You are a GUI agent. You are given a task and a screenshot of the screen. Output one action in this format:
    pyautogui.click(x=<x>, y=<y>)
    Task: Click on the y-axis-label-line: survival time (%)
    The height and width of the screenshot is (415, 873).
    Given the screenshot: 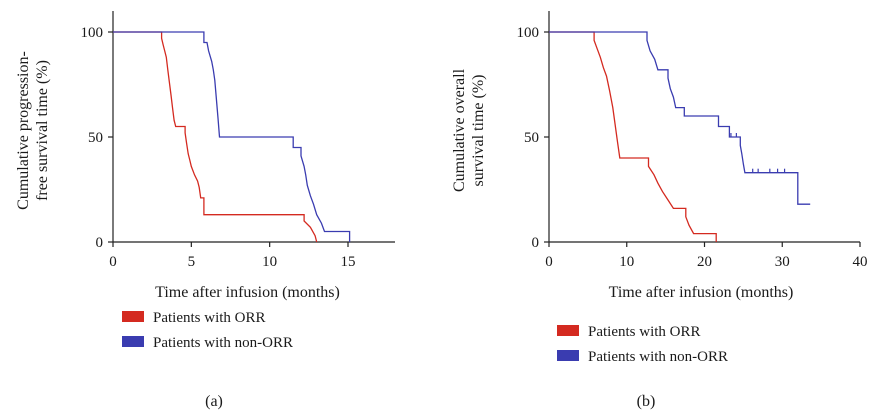 What is the action you would take?
    pyautogui.click(x=478, y=131)
    